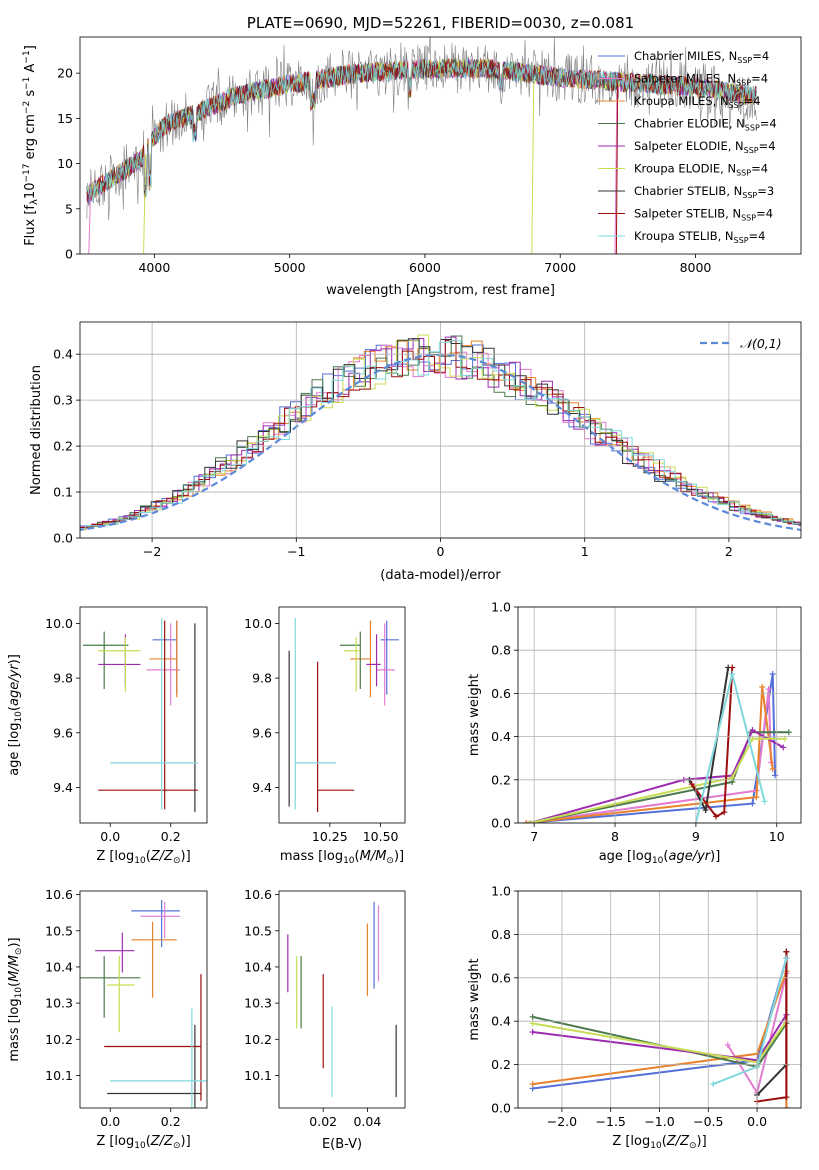 Image resolution: width=819 pixels, height=1170 pixels. Describe the element at coordinates (425, 267) in the screenshot. I see `x-tick-label: 6000` at that location.